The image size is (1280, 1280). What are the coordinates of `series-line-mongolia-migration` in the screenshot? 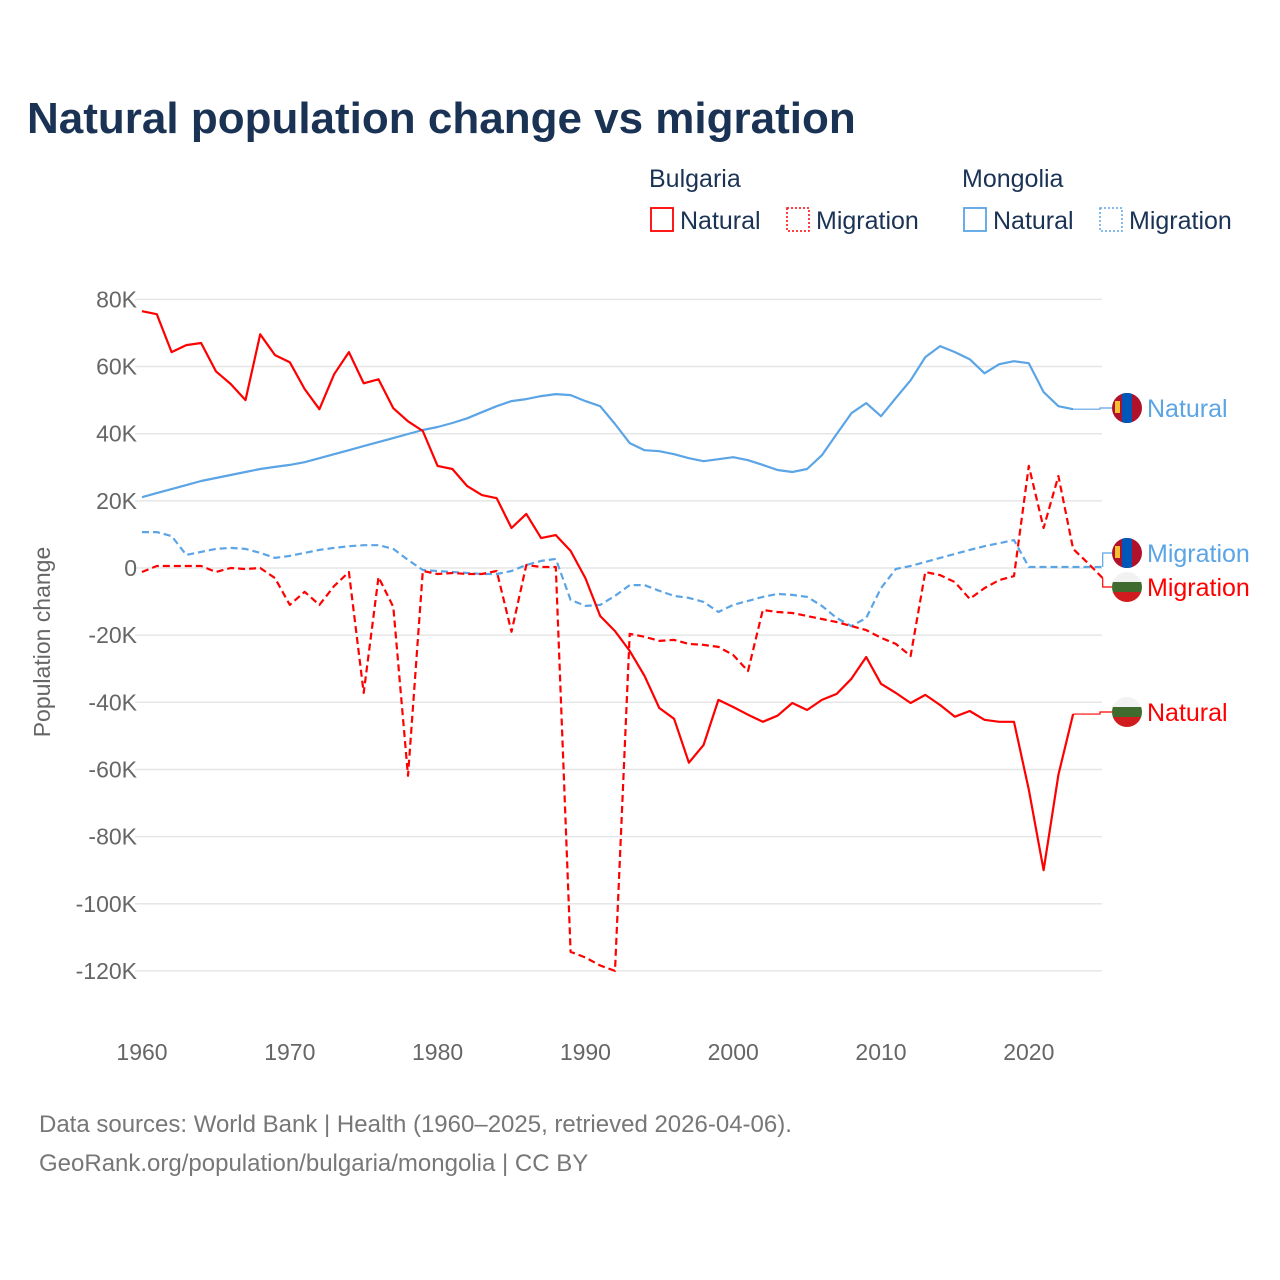 It's located at (622, 579).